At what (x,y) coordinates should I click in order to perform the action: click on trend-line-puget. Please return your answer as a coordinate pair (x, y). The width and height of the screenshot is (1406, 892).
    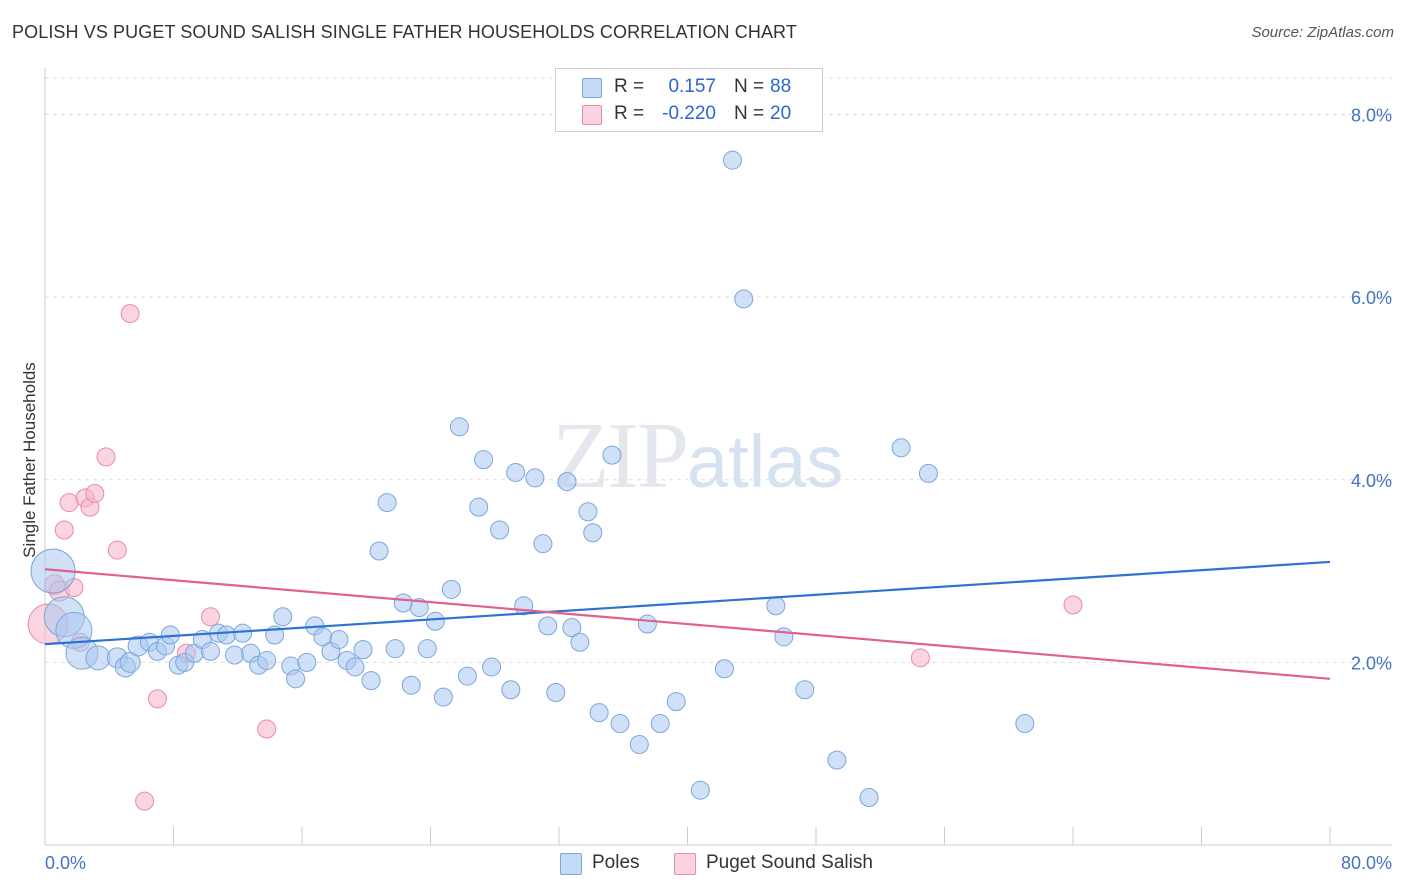
    Looking at the image, I should click on (687, 624).